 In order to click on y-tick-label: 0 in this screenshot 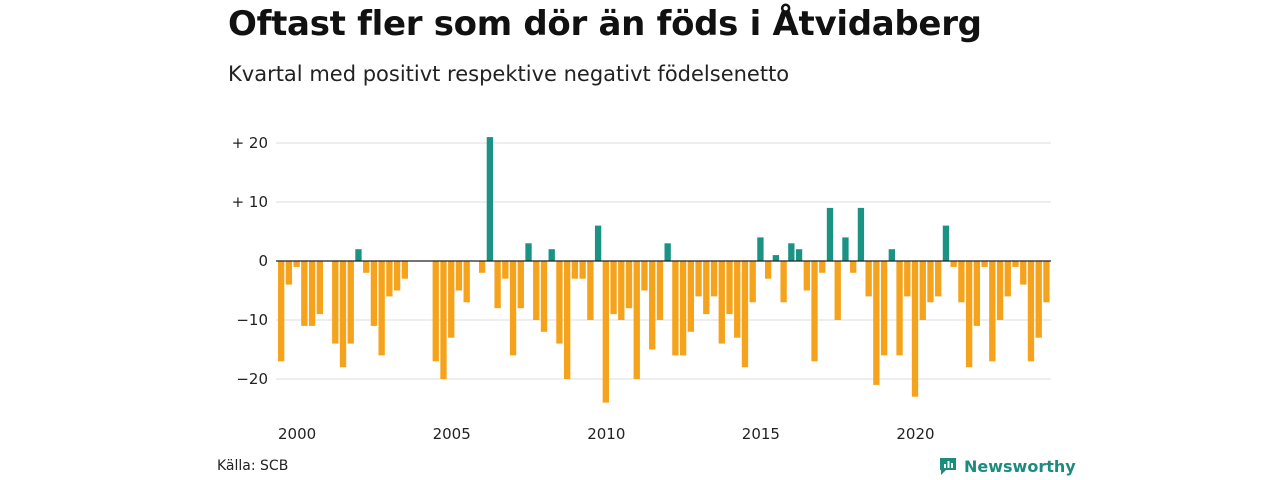, I will do `click(263, 261)`.